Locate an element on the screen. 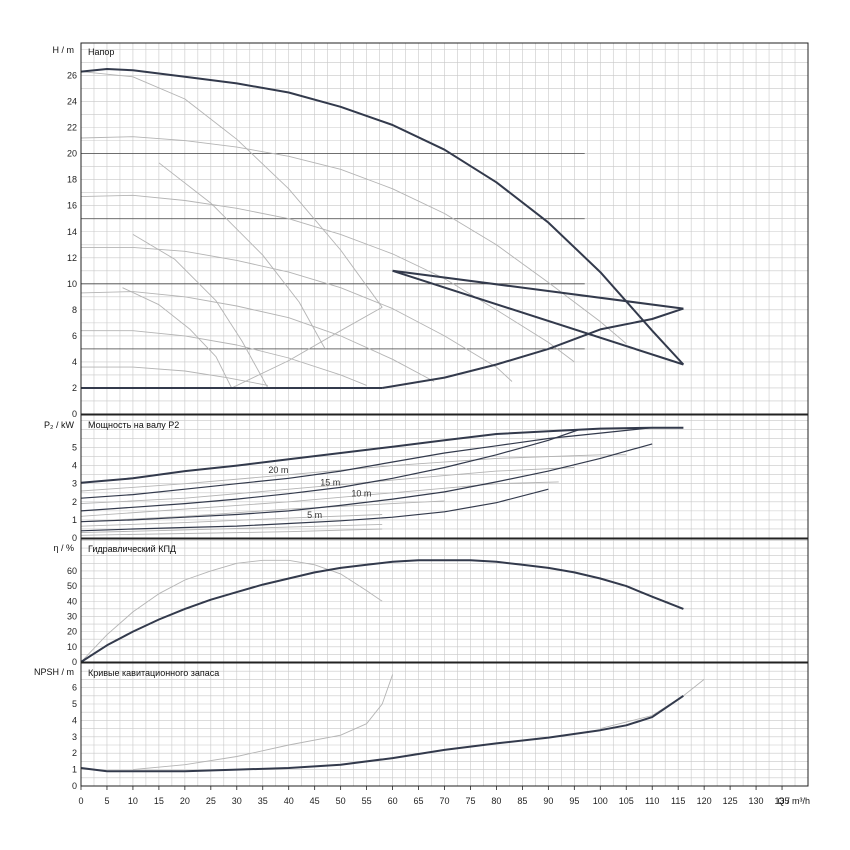 The image size is (850, 850). curve-power-5m is located at coordinates (314, 510).